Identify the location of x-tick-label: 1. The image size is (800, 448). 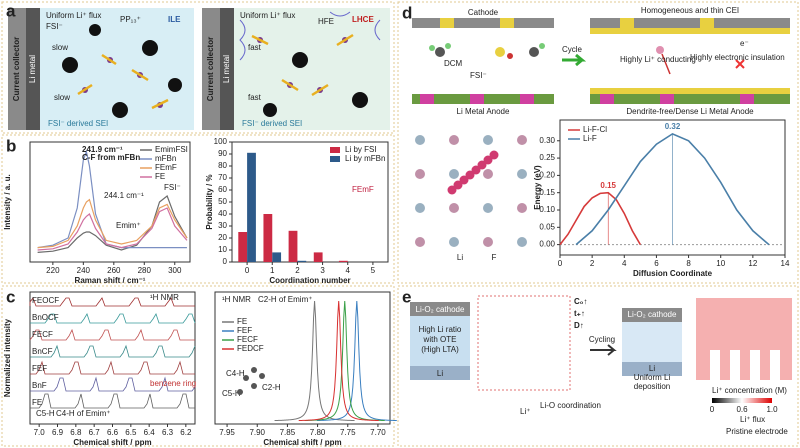
(272, 270).